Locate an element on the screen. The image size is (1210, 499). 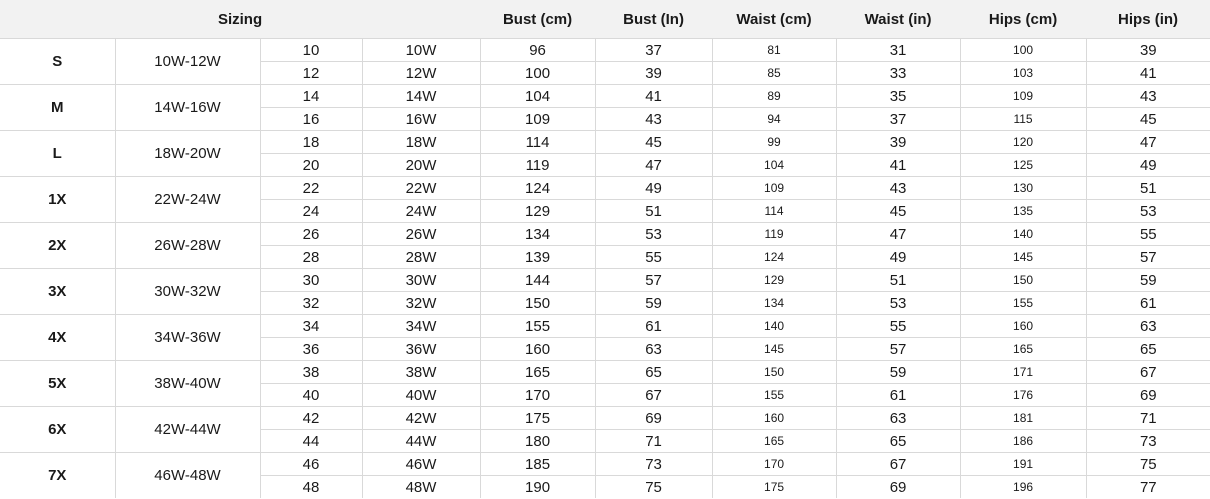
hips-in-cell: 49 is located at coordinates (1147, 165).